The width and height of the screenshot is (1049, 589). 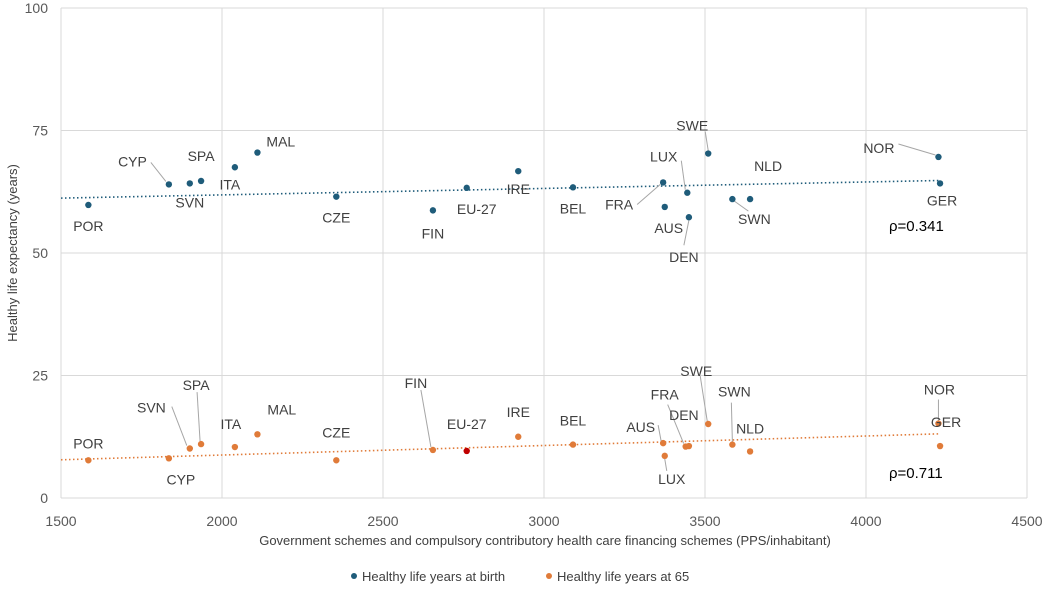 What do you see at coordinates (865, 521) in the screenshot?
I see `x-tick-label: 4000` at bounding box center [865, 521].